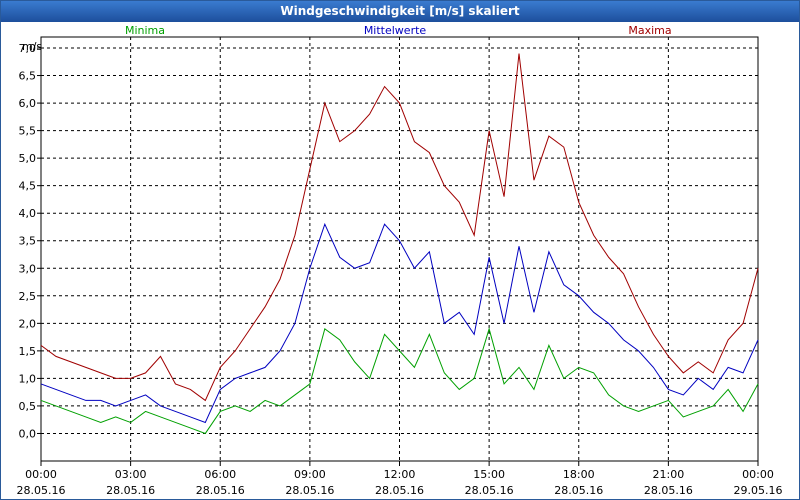  Describe the element at coordinates (220, 474) in the screenshot. I see `x-tick-time: 06:00` at that location.